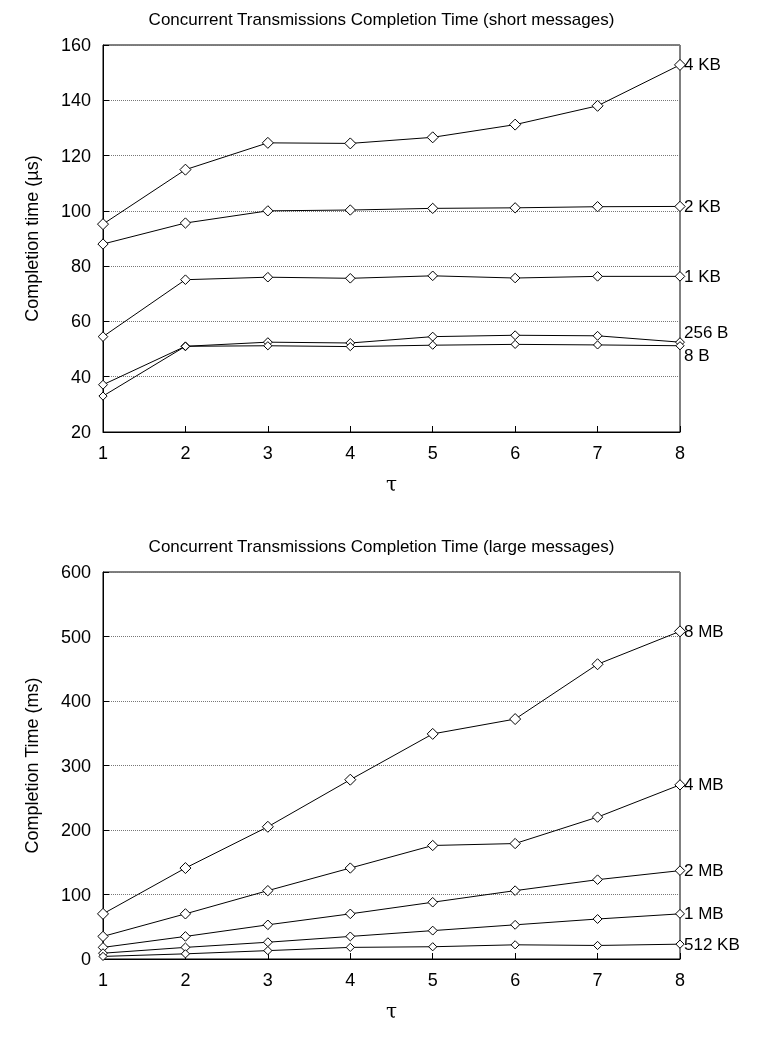 Image resolution: width=763 pixels, height=1054 pixels. What do you see at coordinates (75, 765) in the screenshot?
I see `y-tick-label: 300` at bounding box center [75, 765].